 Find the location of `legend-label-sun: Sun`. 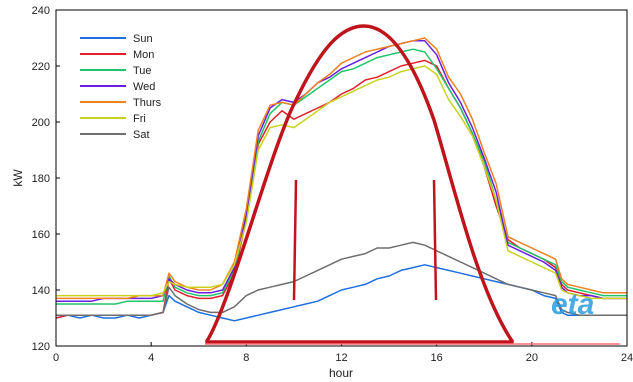

legend-label-sun: Sun is located at coordinates (143, 39).